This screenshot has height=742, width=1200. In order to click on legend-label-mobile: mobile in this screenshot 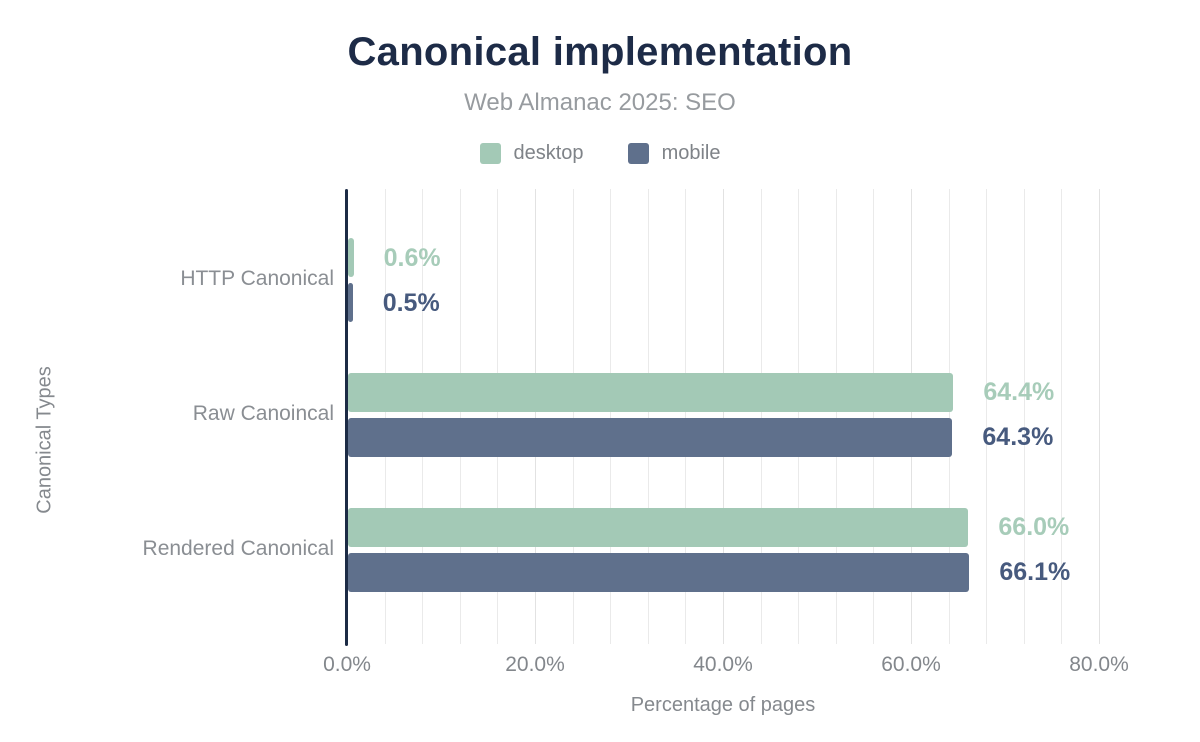, I will do `click(691, 153)`.